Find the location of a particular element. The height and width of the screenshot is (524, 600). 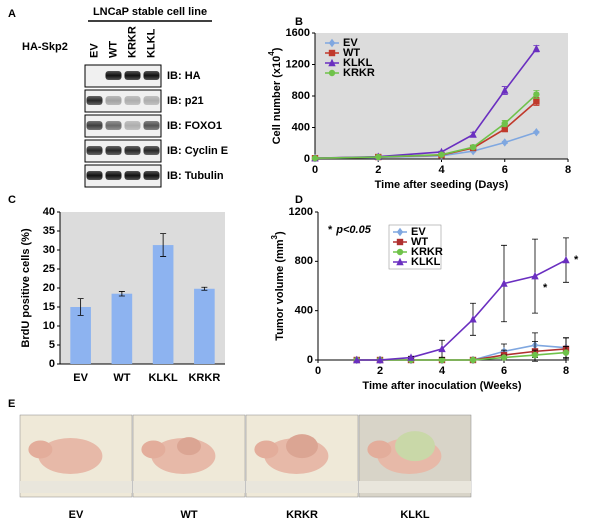

blot-row-label: IB: FOXO1 is located at coordinates (194, 126).